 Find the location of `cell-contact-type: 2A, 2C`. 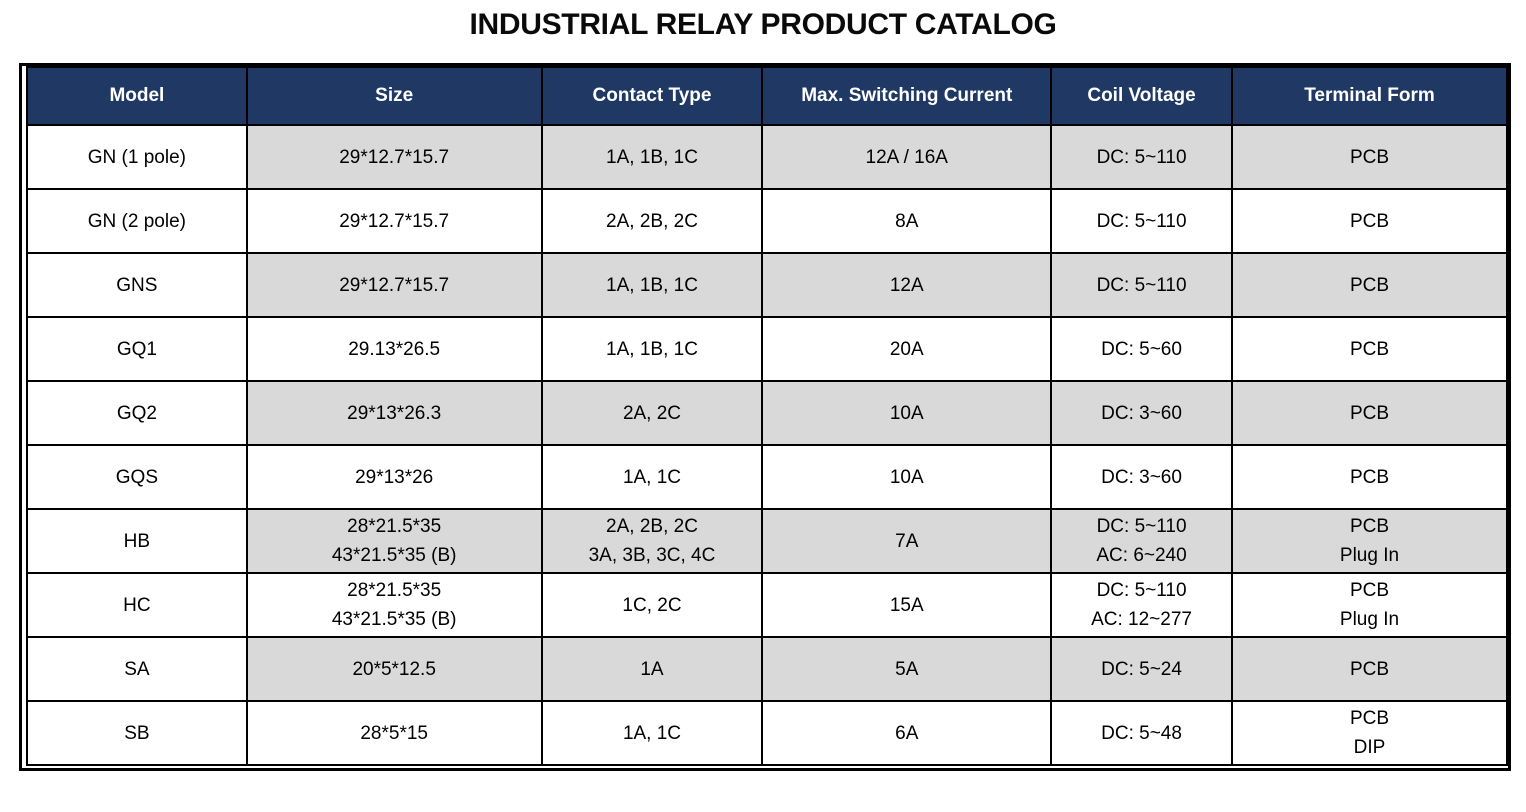

cell-contact-type: 2A, 2C is located at coordinates (652, 413).